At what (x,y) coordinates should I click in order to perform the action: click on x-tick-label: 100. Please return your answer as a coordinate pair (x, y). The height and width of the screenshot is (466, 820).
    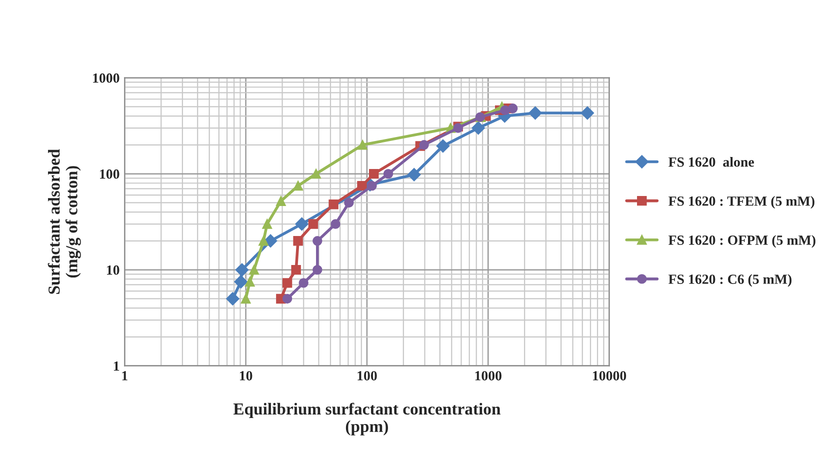
    Looking at the image, I should click on (367, 375).